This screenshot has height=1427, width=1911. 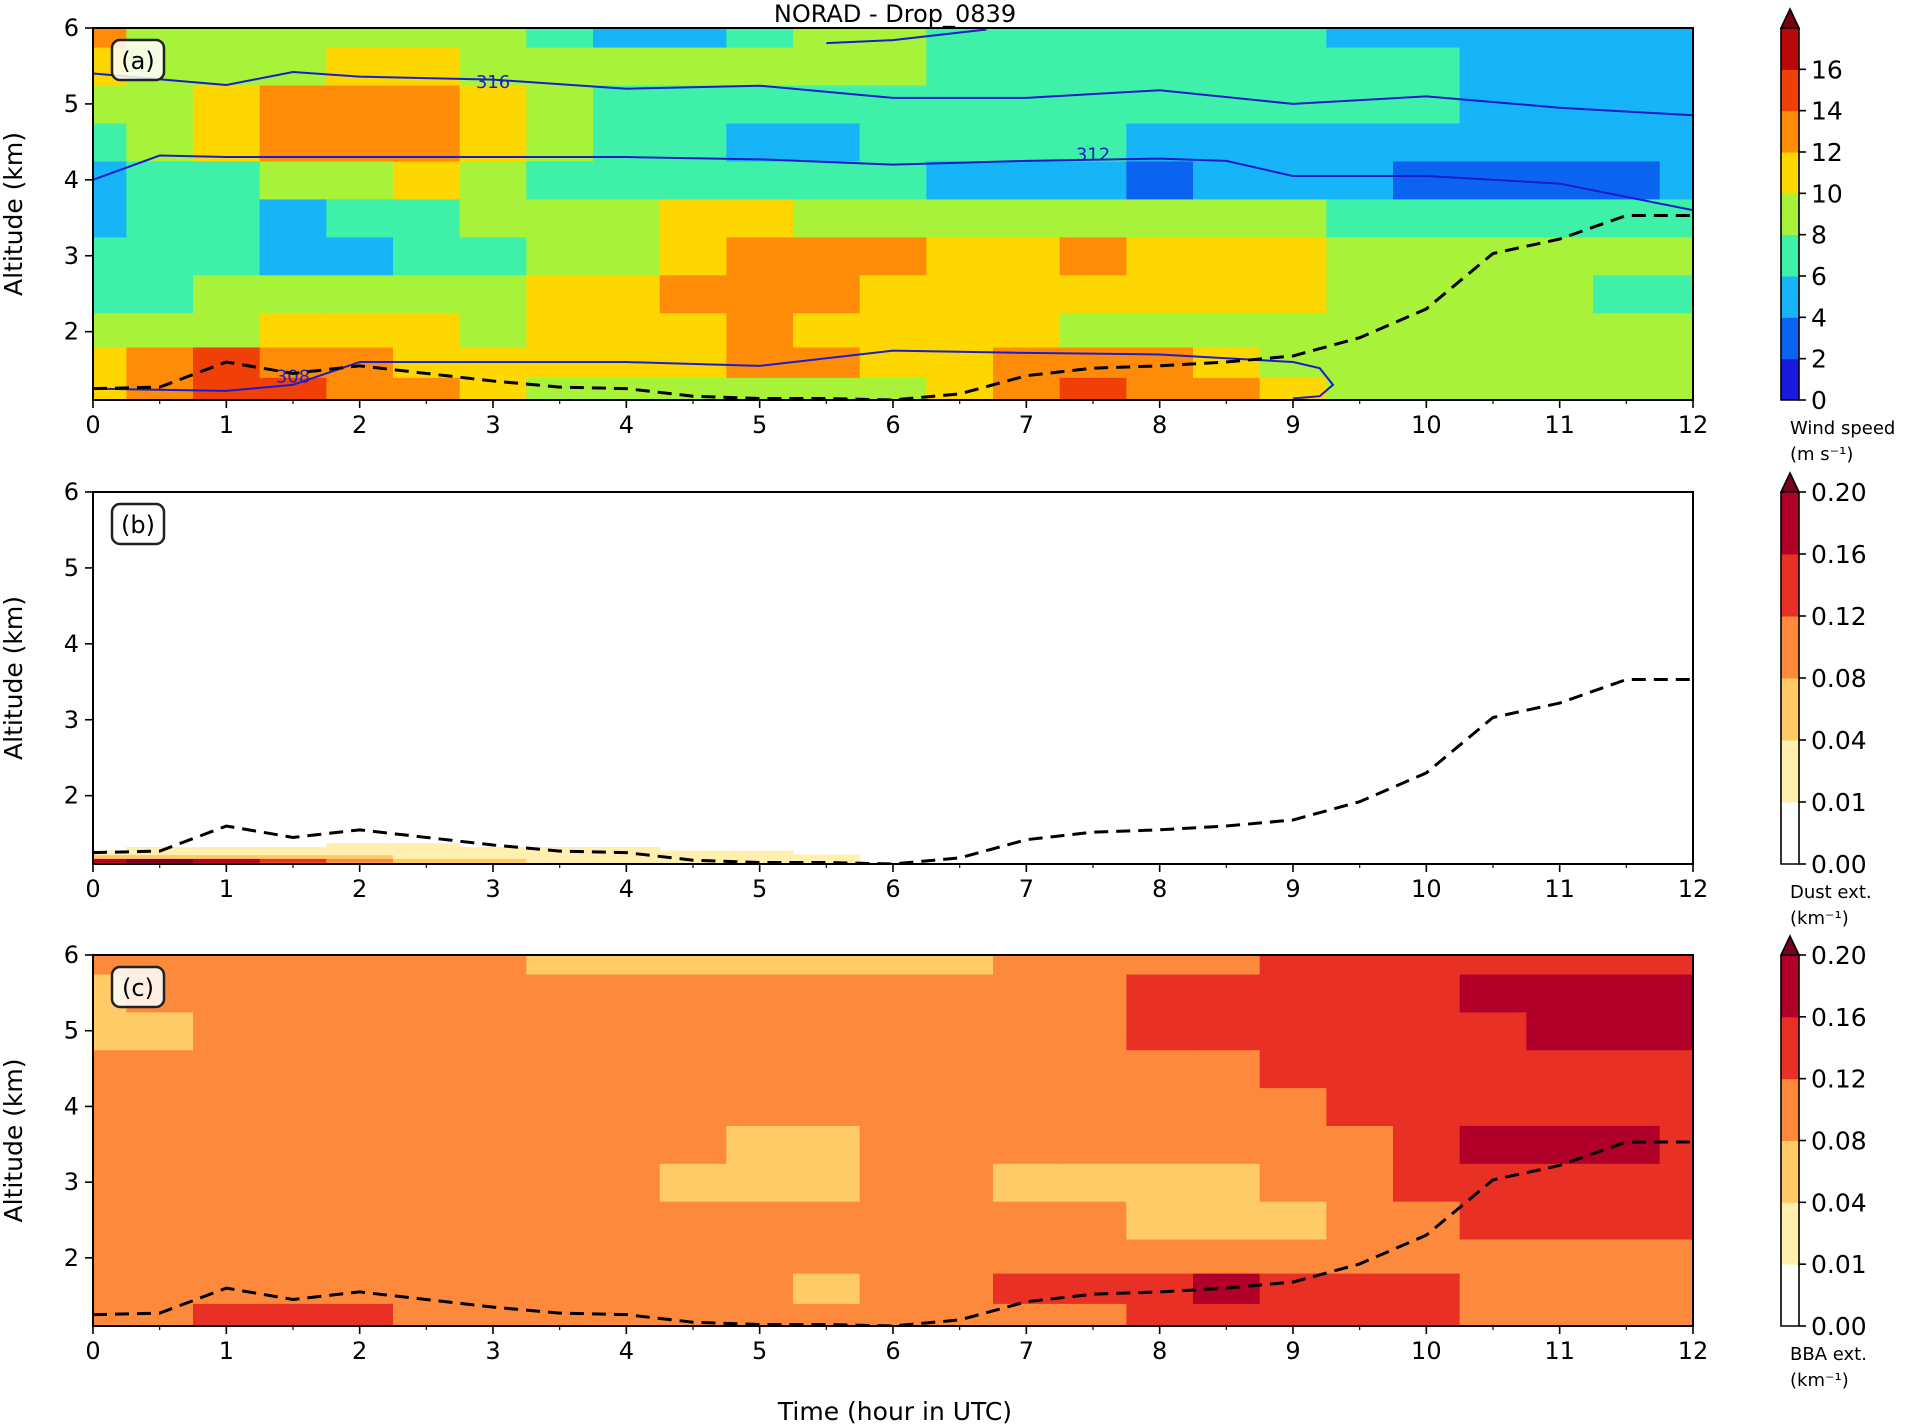 What do you see at coordinates (1292, 1351) in the screenshot?
I see `x-tick-label: 9` at bounding box center [1292, 1351].